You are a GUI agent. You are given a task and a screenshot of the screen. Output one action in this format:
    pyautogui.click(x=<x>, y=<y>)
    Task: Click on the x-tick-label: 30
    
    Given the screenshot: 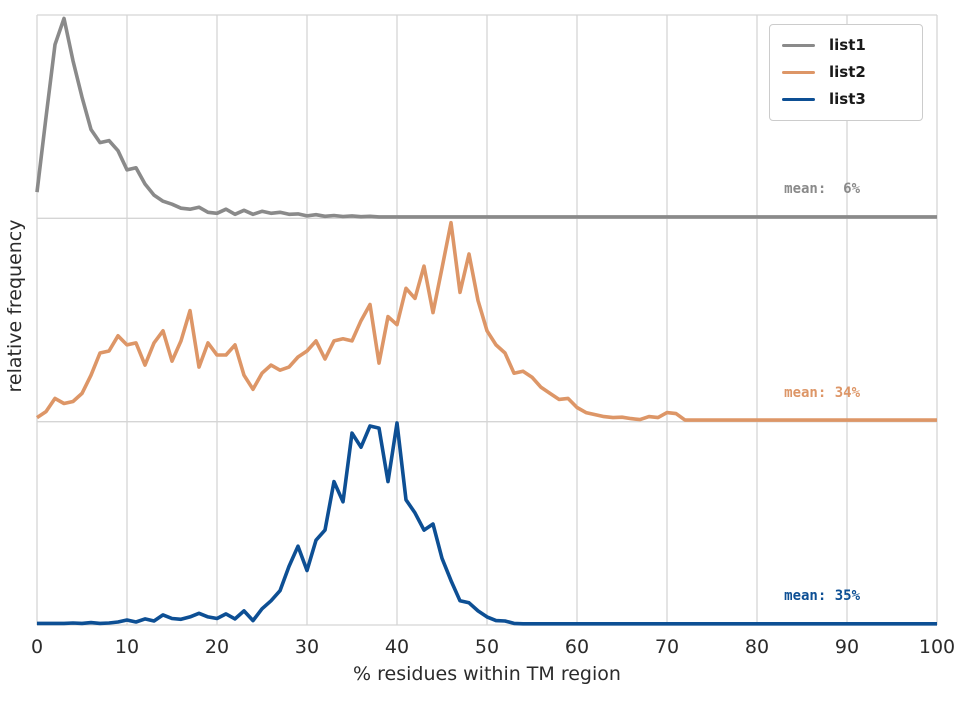 What is the action you would take?
    pyautogui.click(x=307, y=647)
    